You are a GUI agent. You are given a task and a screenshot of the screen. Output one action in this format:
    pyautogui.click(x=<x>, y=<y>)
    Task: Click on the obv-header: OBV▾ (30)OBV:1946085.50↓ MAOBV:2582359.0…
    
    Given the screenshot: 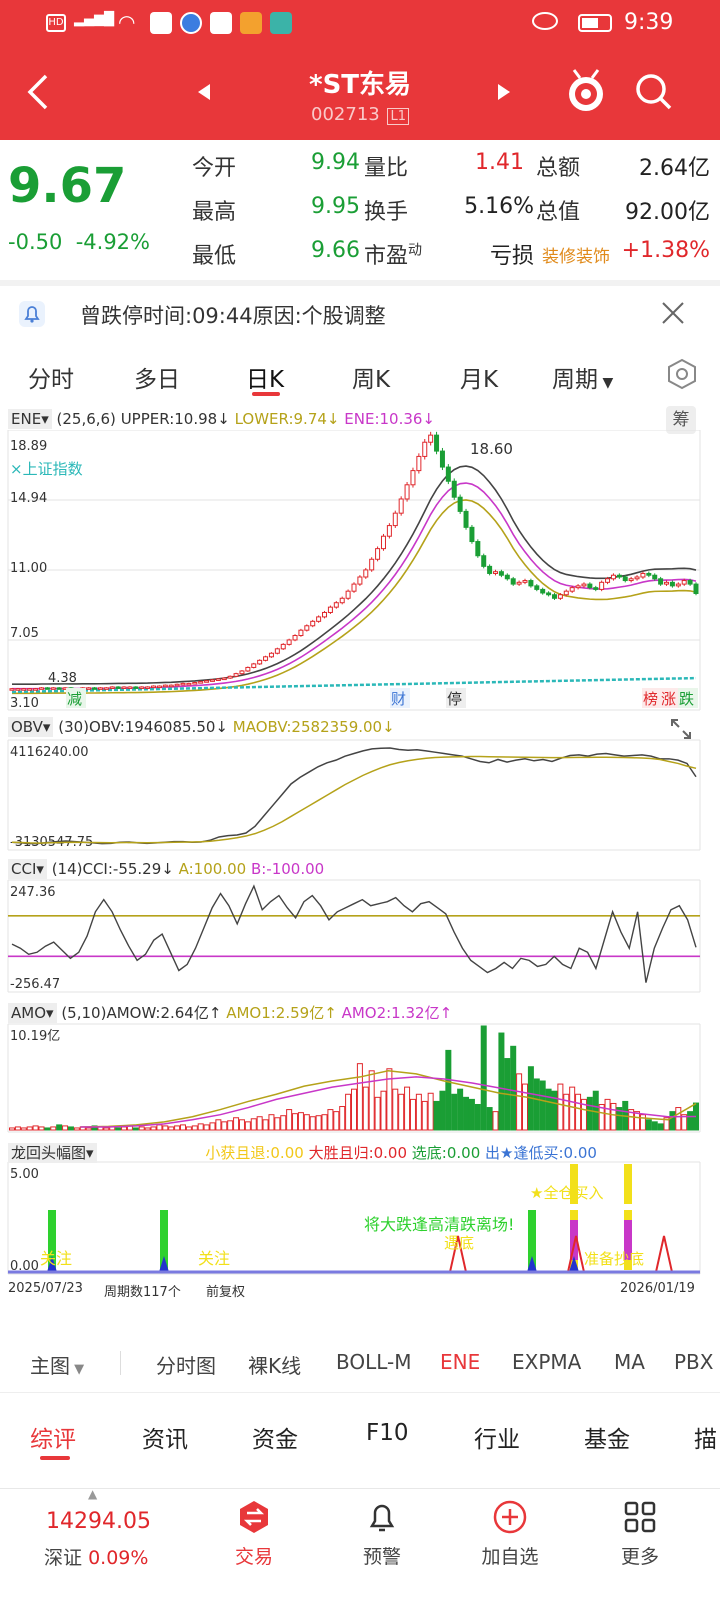 What is the action you would take?
    pyautogui.click(x=201, y=727)
    